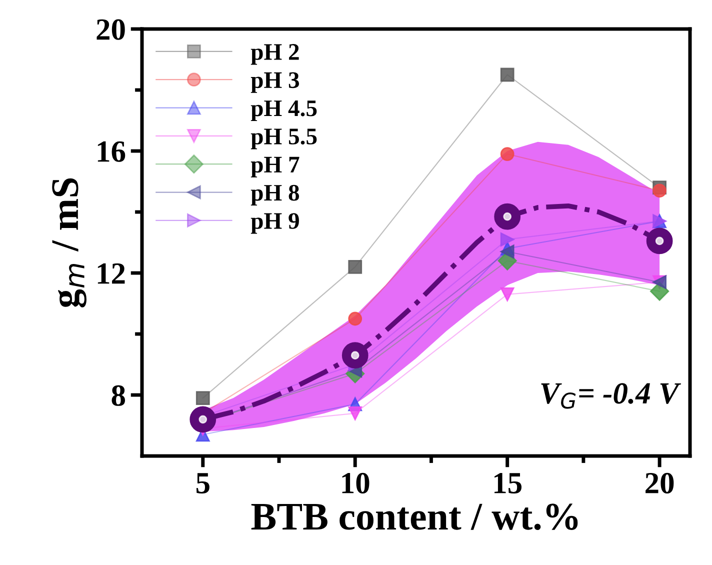 The width and height of the screenshot is (712, 565). I want to click on x-tick-label: 5, so click(203, 483).